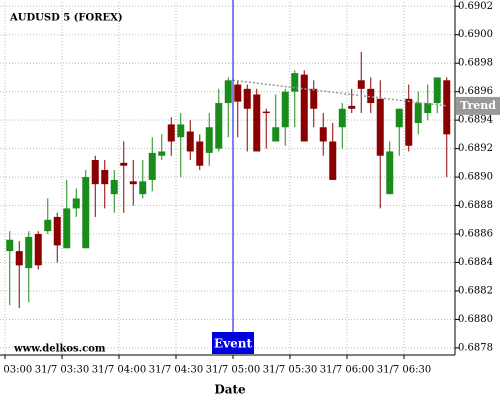 Image resolution: width=500 pixels, height=400 pixels. What do you see at coordinates (16, 370) in the screenshot?
I see `x-tick-label: 31/7 03:00` at bounding box center [16, 370].